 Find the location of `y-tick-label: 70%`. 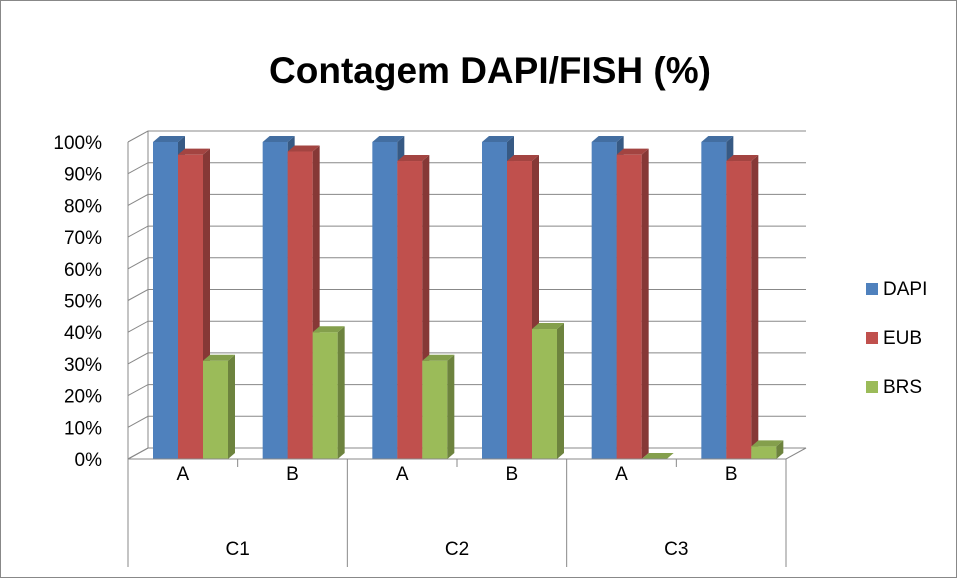

y-tick-label: 70% is located at coordinates (83, 238).